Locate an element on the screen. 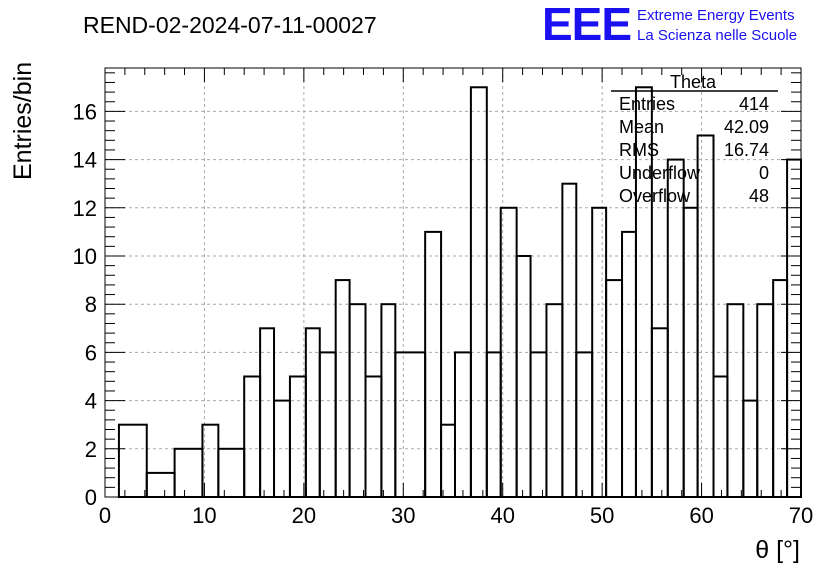  stats-value: 414 is located at coordinates (754, 104).